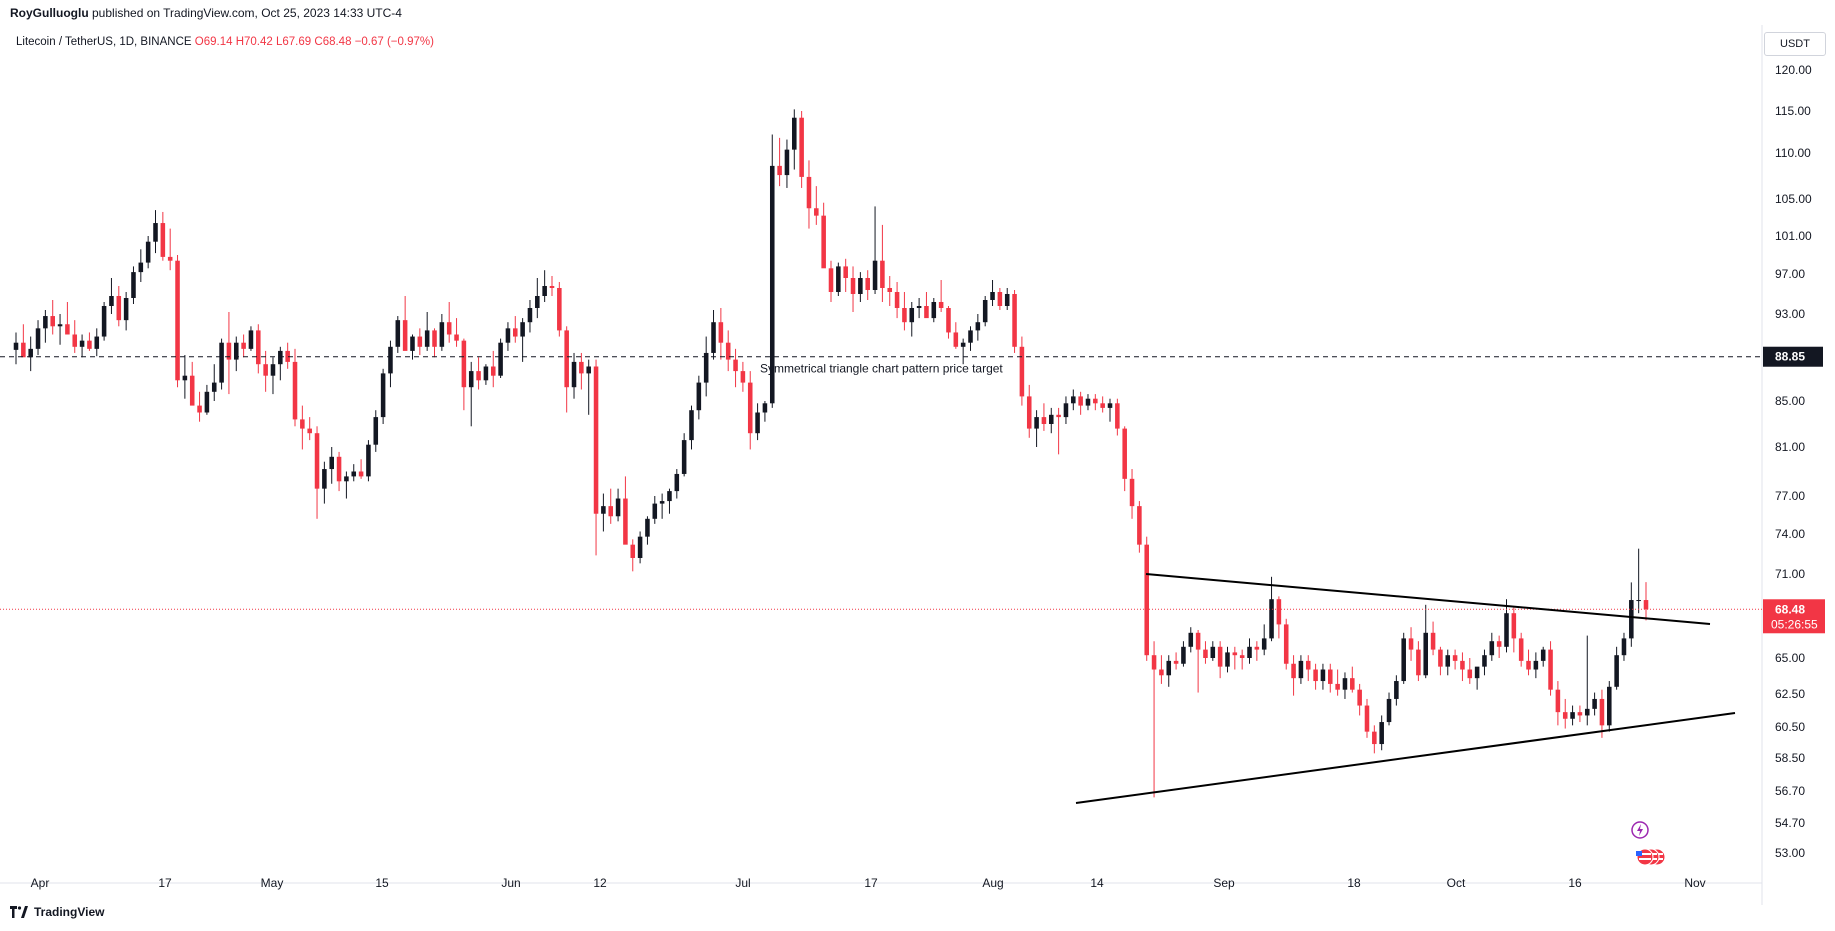 This screenshot has height=931, width=1835. I want to click on y-tick-label: 93.00, so click(1790, 314).